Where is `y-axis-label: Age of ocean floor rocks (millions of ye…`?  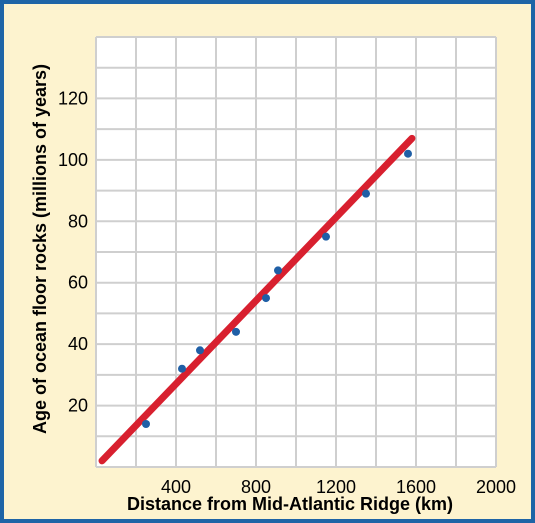 y-axis-label: Age of ocean floor rocks (millions of ye… is located at coordinates (40, 249).